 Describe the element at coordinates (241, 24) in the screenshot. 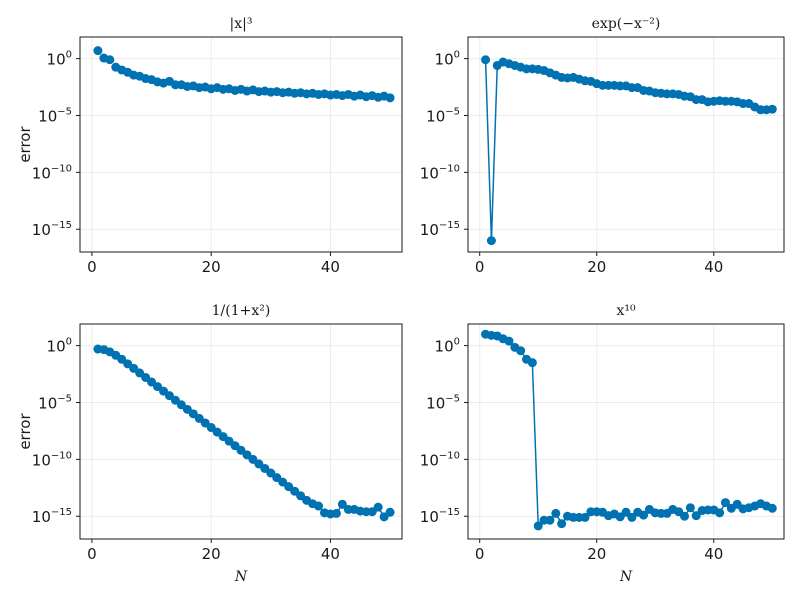

I see `chart-title: |x|³` at that location.